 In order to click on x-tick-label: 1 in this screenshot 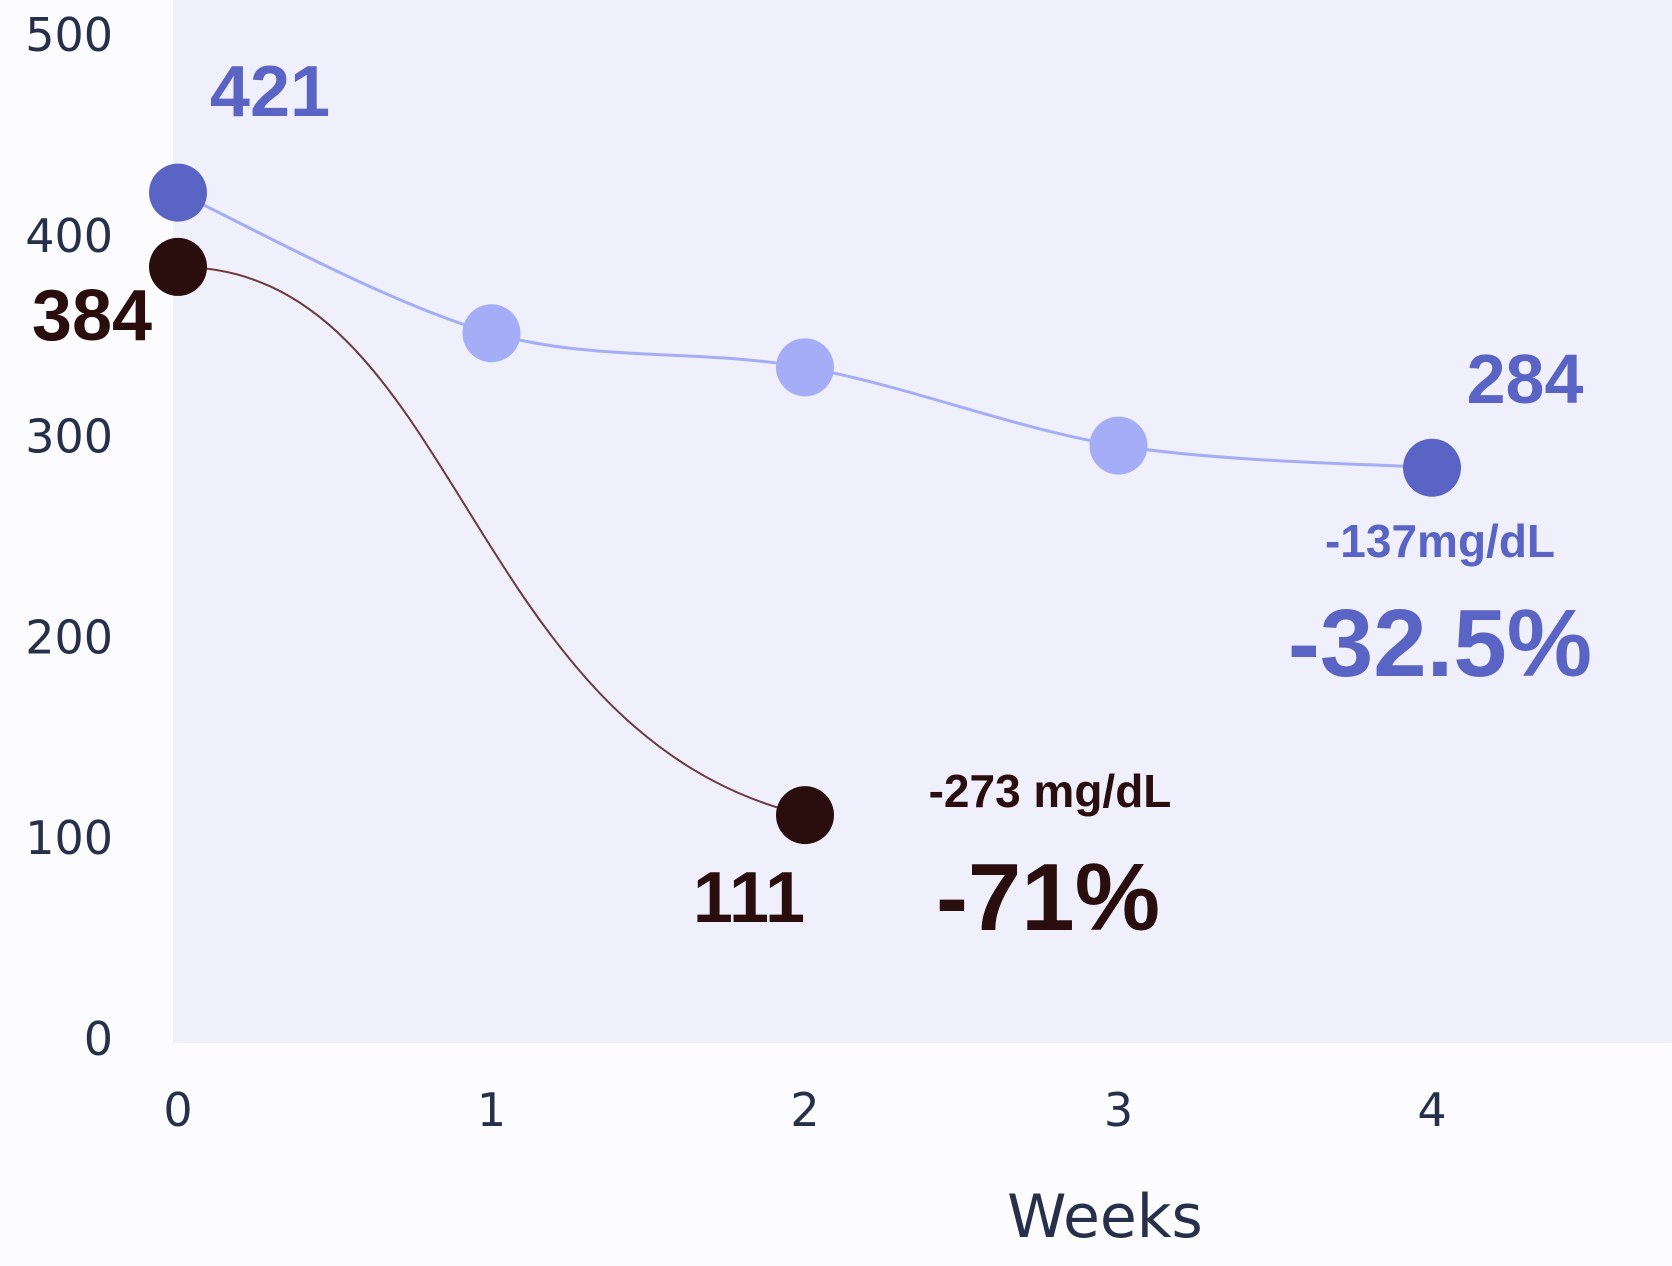, I will do `click(491, 1110)`.